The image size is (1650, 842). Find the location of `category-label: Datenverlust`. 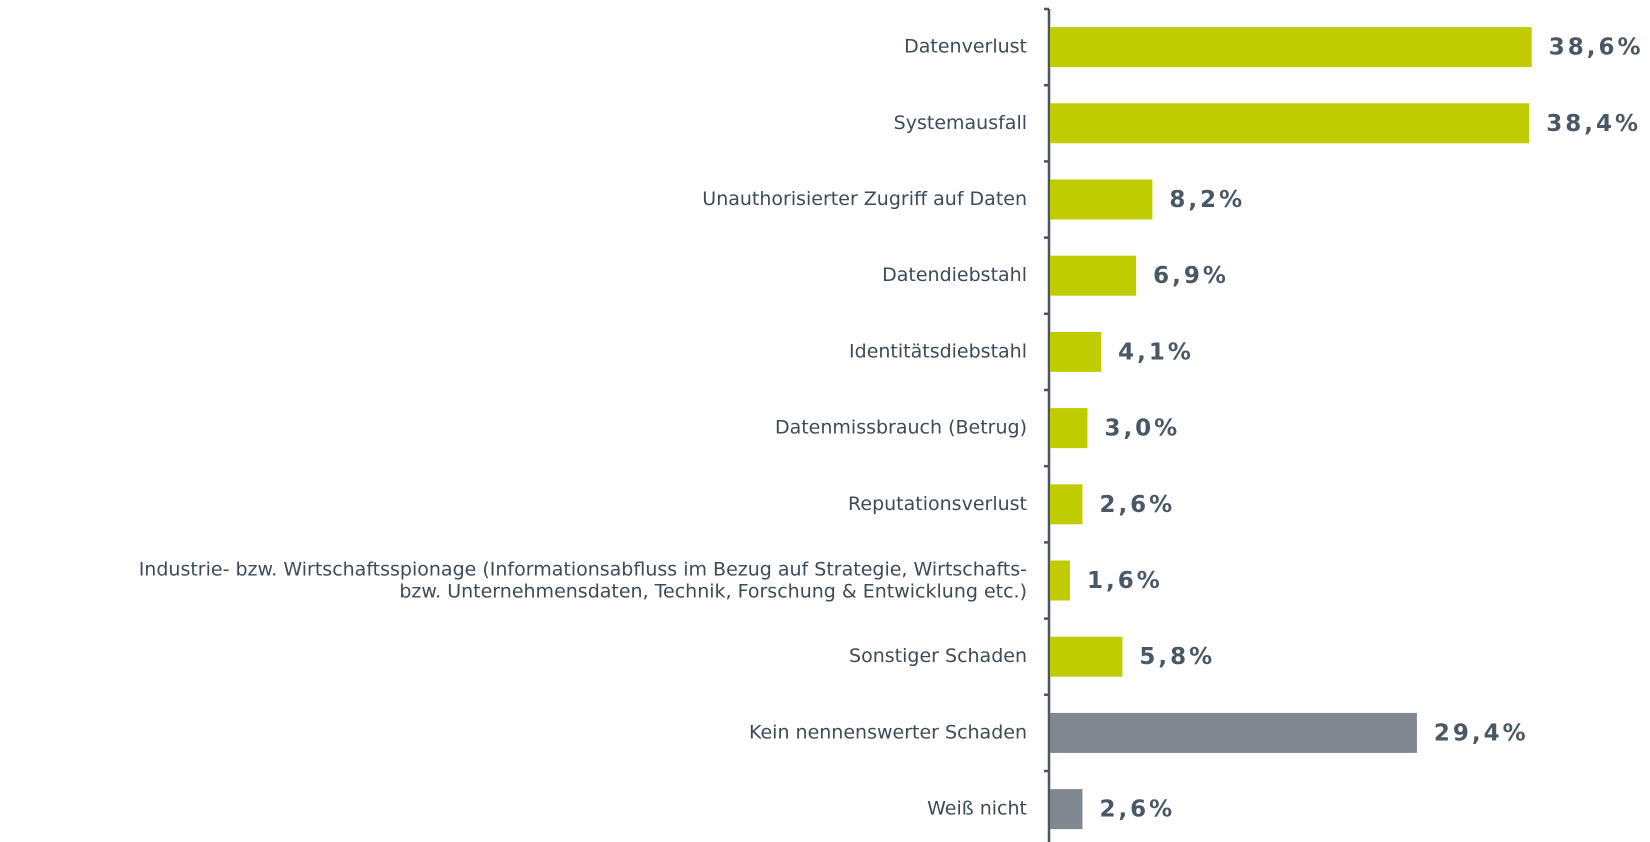

category-label: Datenverlust is located at coordinates (965, 47).